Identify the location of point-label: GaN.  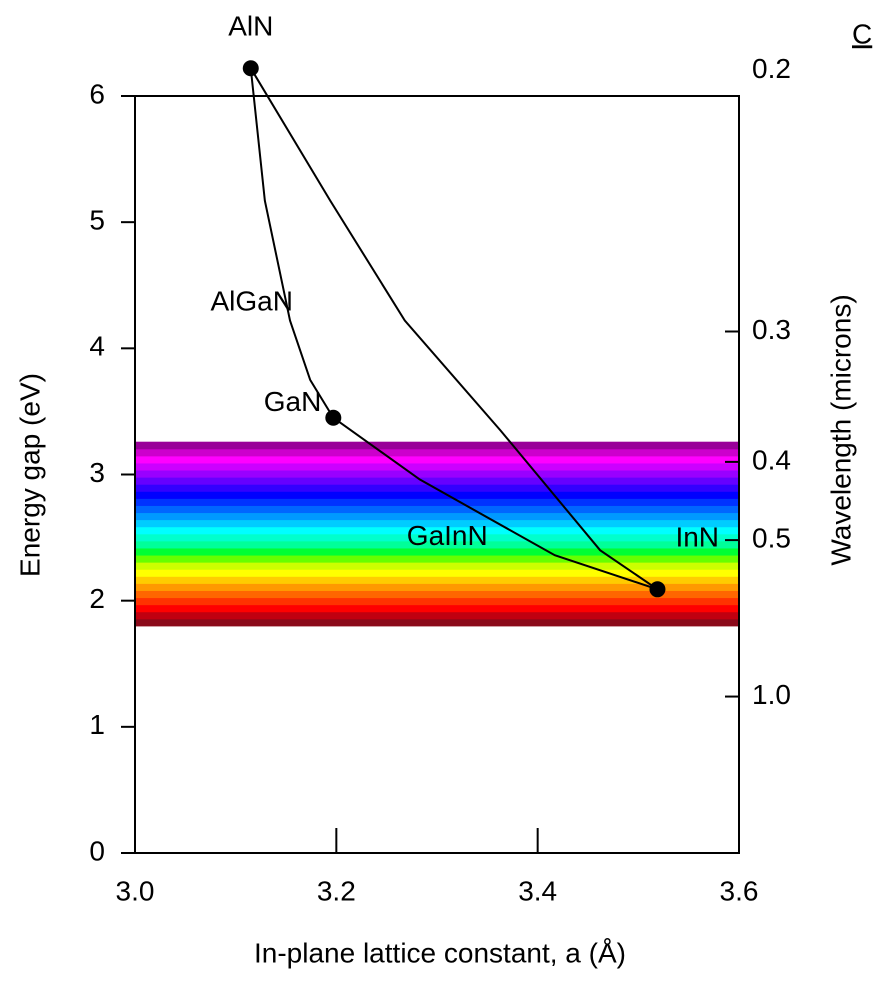
(293, 401).